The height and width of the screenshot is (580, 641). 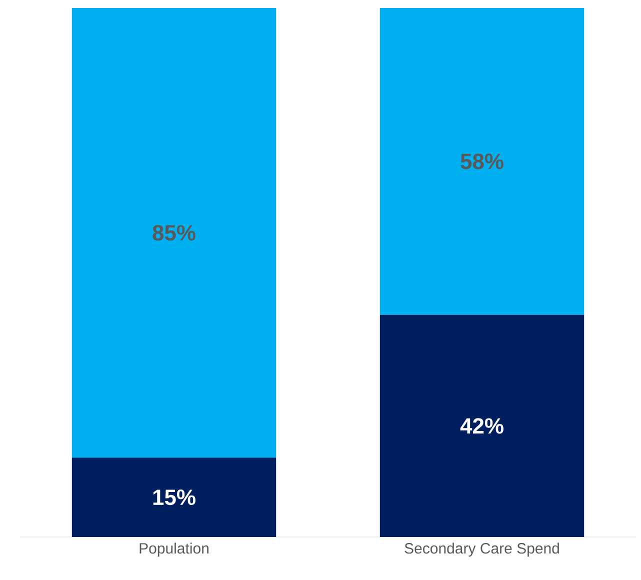 What do you see at coordinates (482, 162) in the screenshot?
I see `data-label: 58%` at bounding box center [482, 162].